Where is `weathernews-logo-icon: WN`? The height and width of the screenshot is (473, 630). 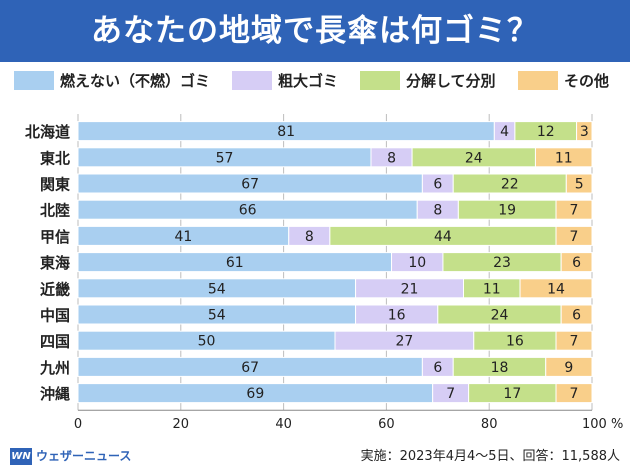 weathernews-logo-icon: WN is located at coordinates (21, 456).